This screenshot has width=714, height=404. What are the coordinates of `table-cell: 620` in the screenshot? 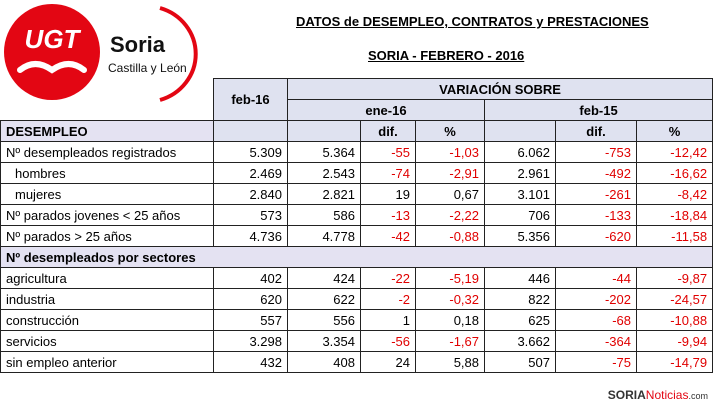 It's located at (250, 299).